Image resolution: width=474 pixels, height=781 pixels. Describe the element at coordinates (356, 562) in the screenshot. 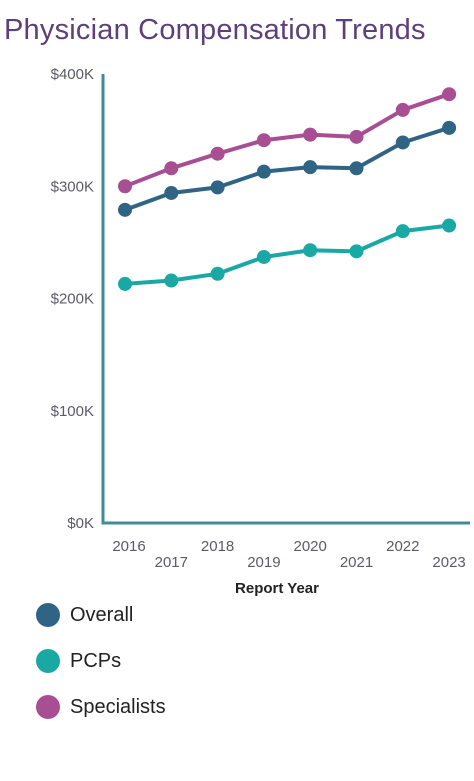

I see `x-tick-label: 2021` at that location.